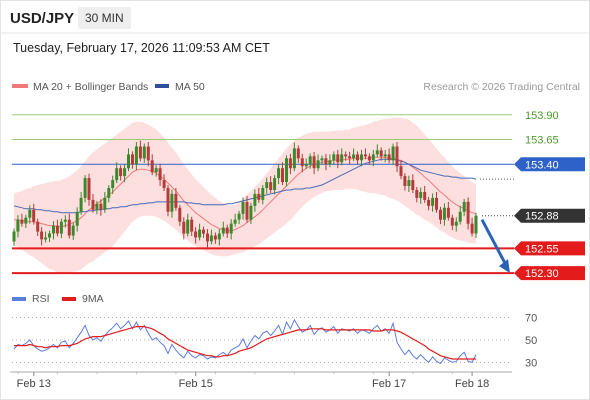 The image size is (590, 400). Describe the element at coordinates (389, 384) in the screenshot. I see `x-axis-tick-label: Feb 17` at that location.